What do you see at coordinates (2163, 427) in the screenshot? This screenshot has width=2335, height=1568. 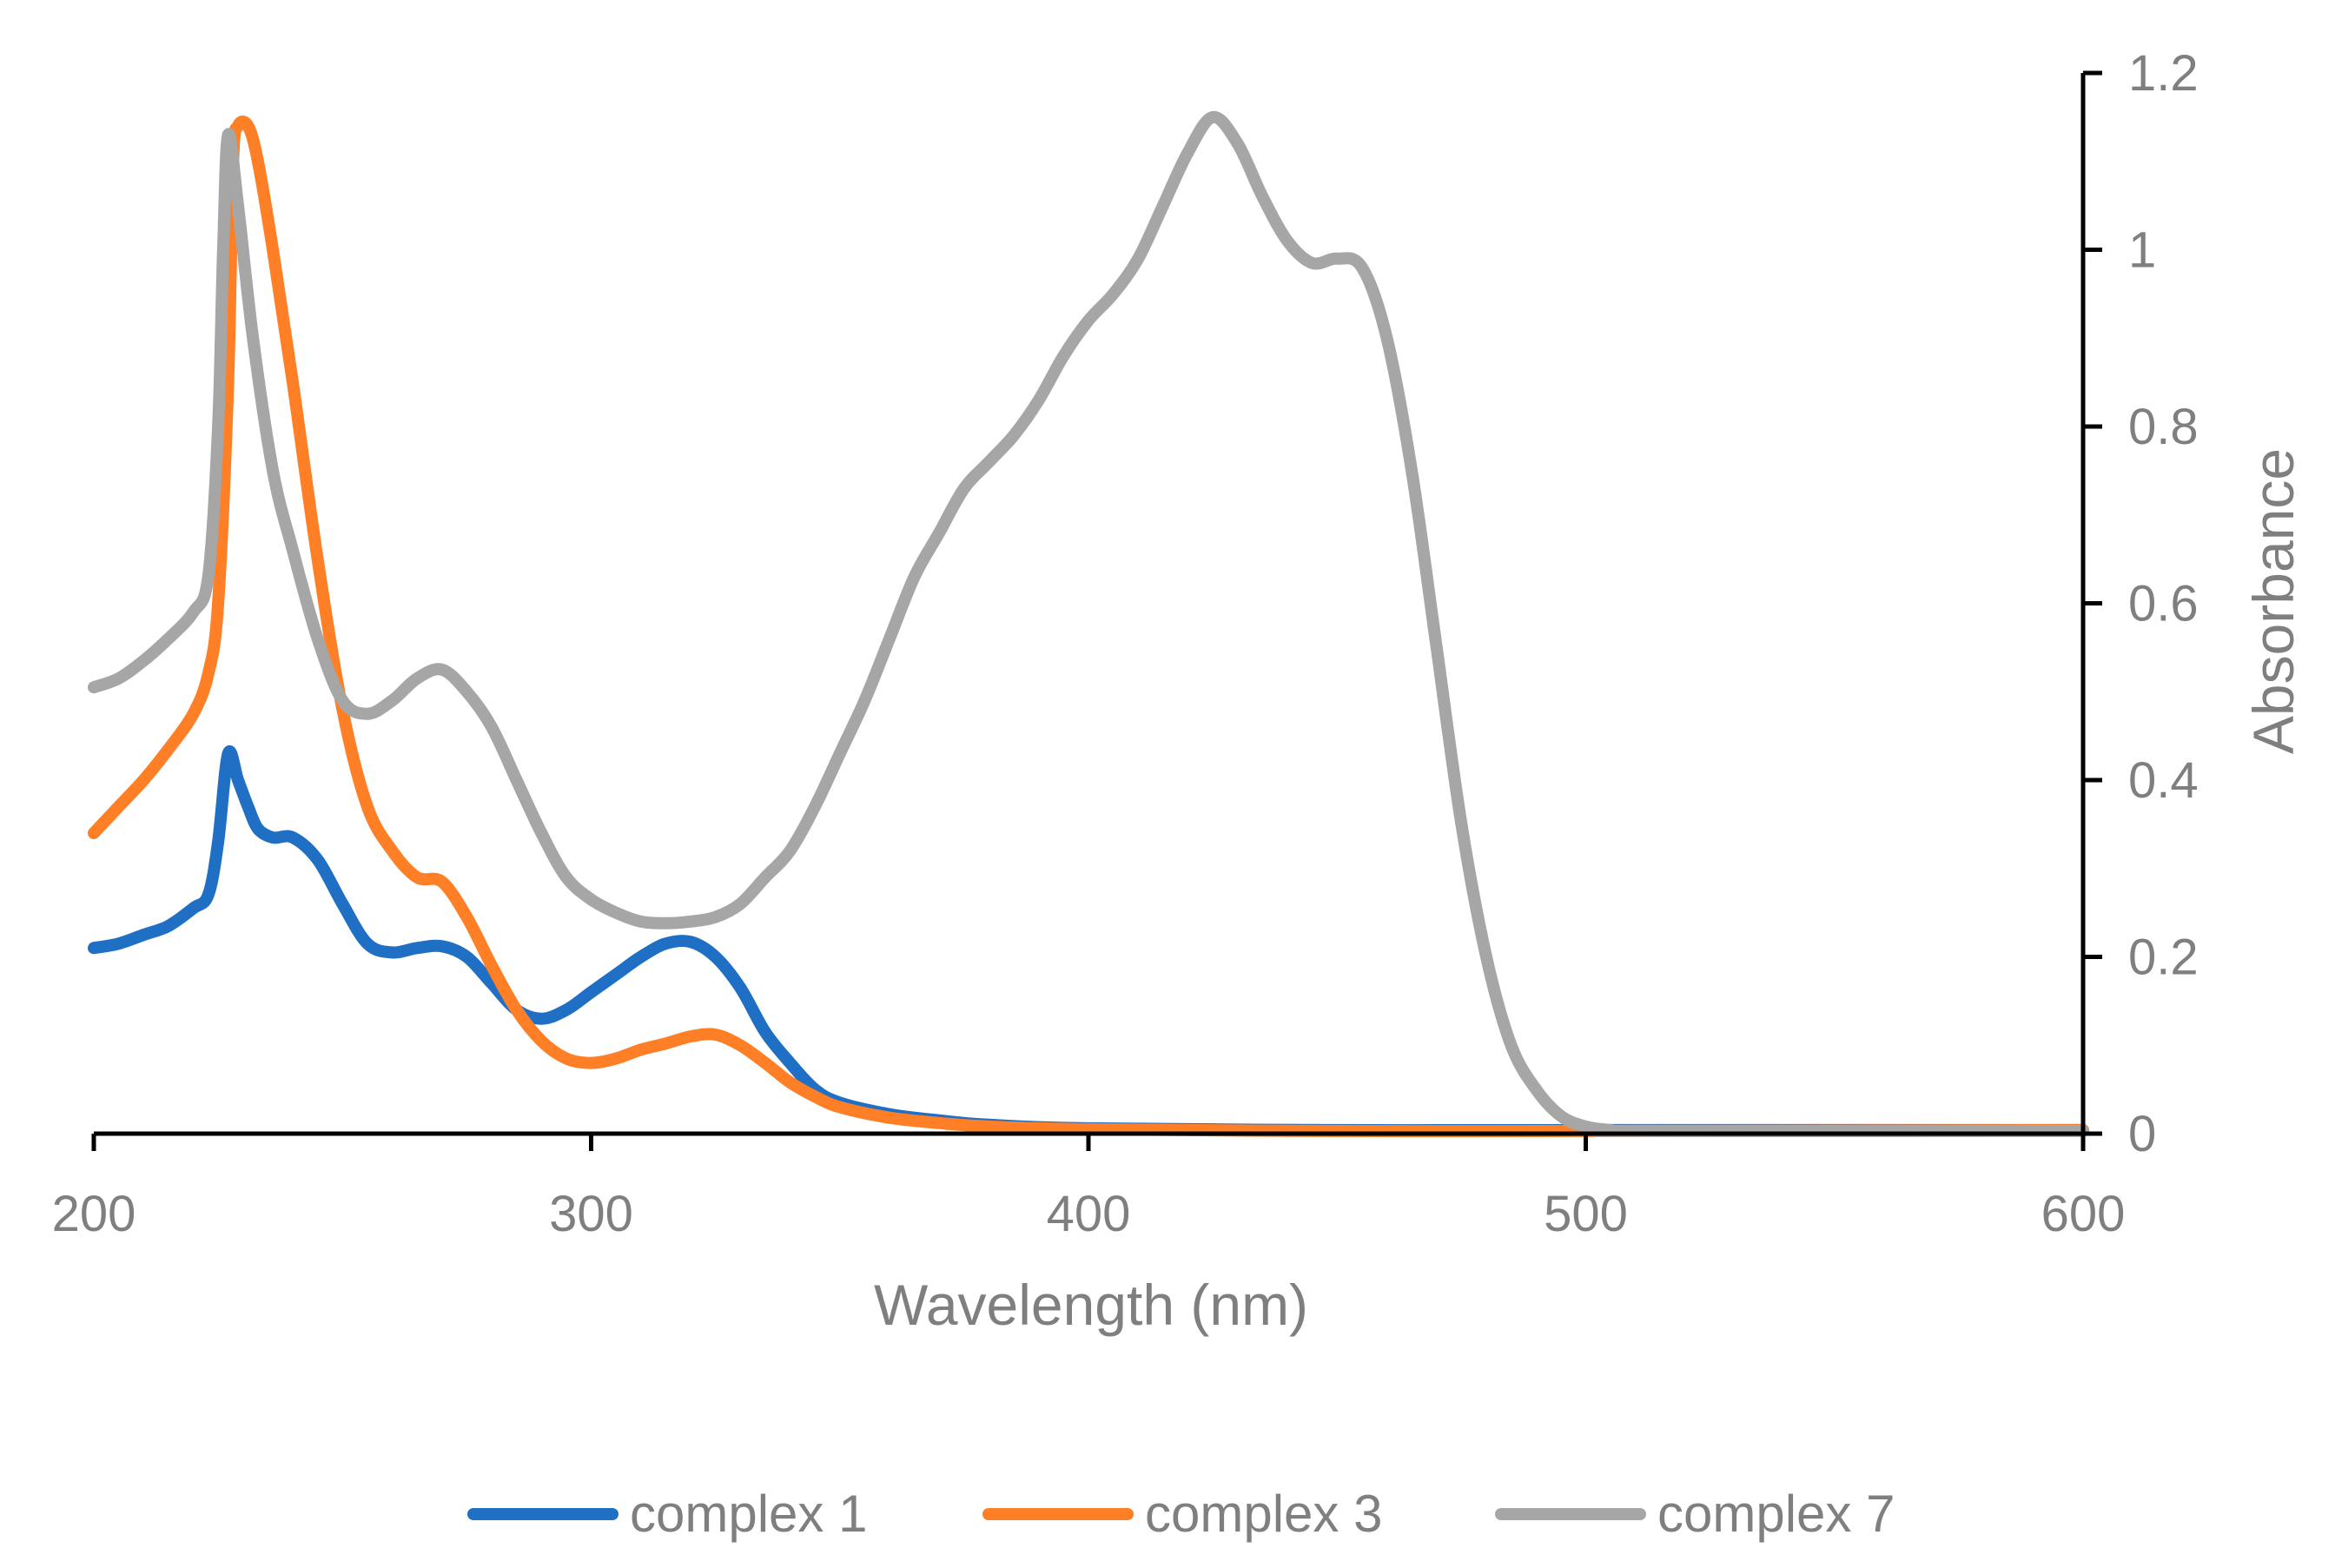 I see `y-tick-label: 0.8` at bounding box center [2163, 427].